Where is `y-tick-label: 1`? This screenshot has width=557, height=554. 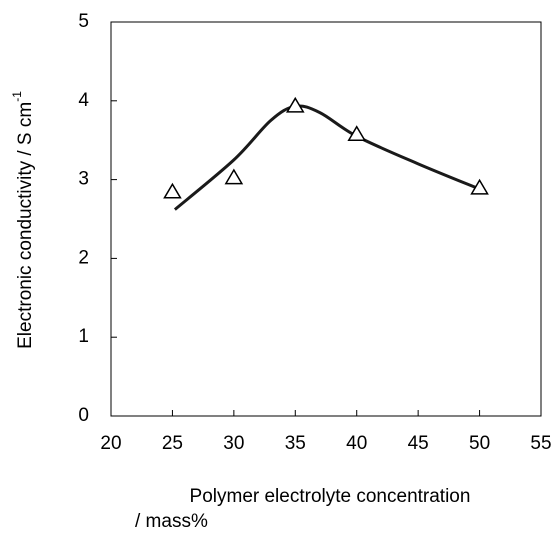
y-tick-label: 1 is located at coordinates (83, 336).